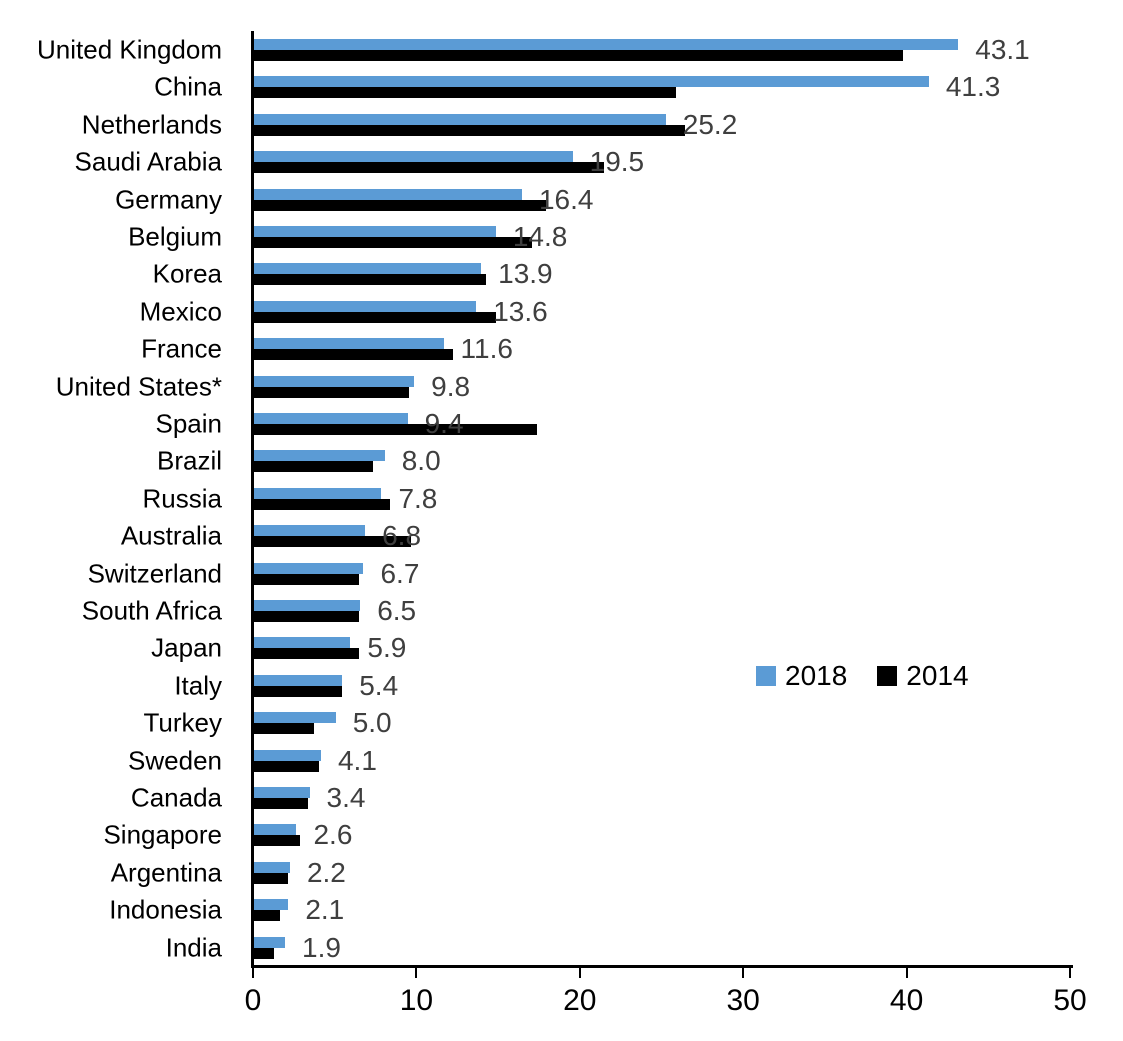  What do you see at coordinates (175, 236) in the screenshot?
I see `category-label-belgium: Belgium` at bounding box center [175, 236].